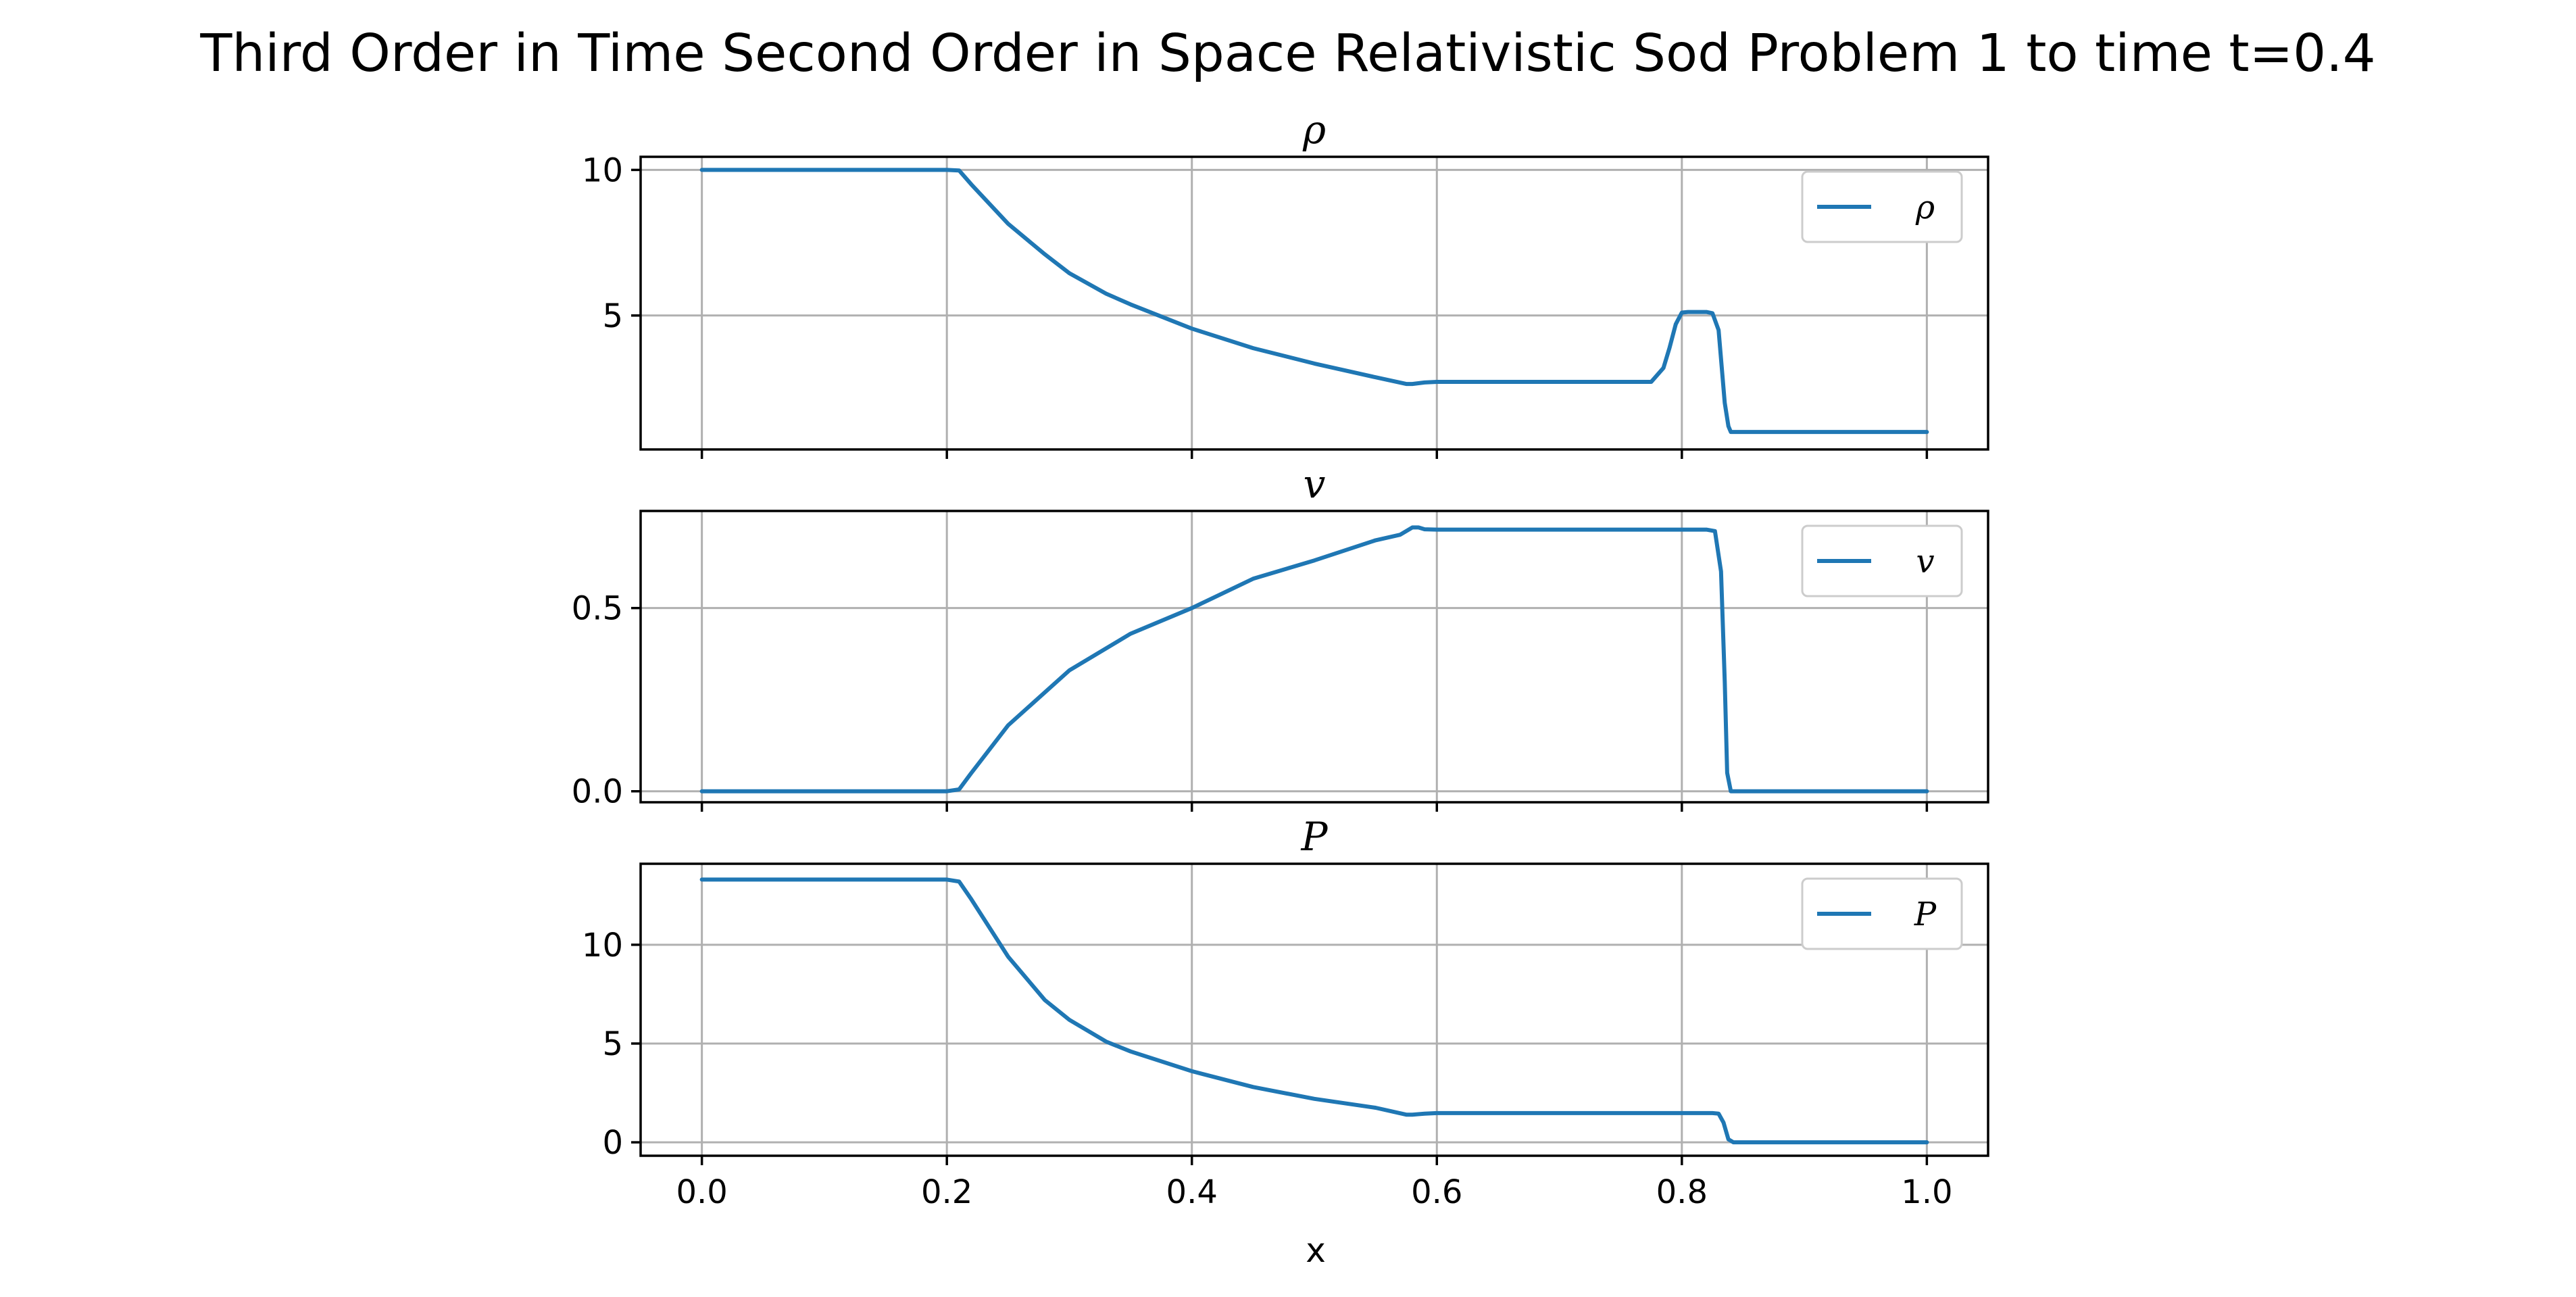  Describe the element at coordinates (1316, 1250) in the screenshot. I see `x-axis-label: x` at that location.